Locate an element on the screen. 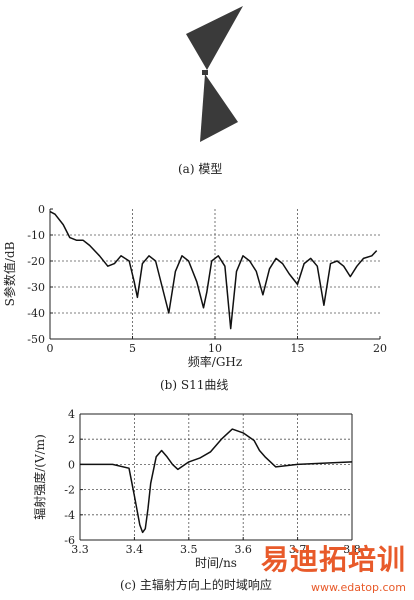  y-axis-label: S参数值/dB is located at coordinates (9, 273).